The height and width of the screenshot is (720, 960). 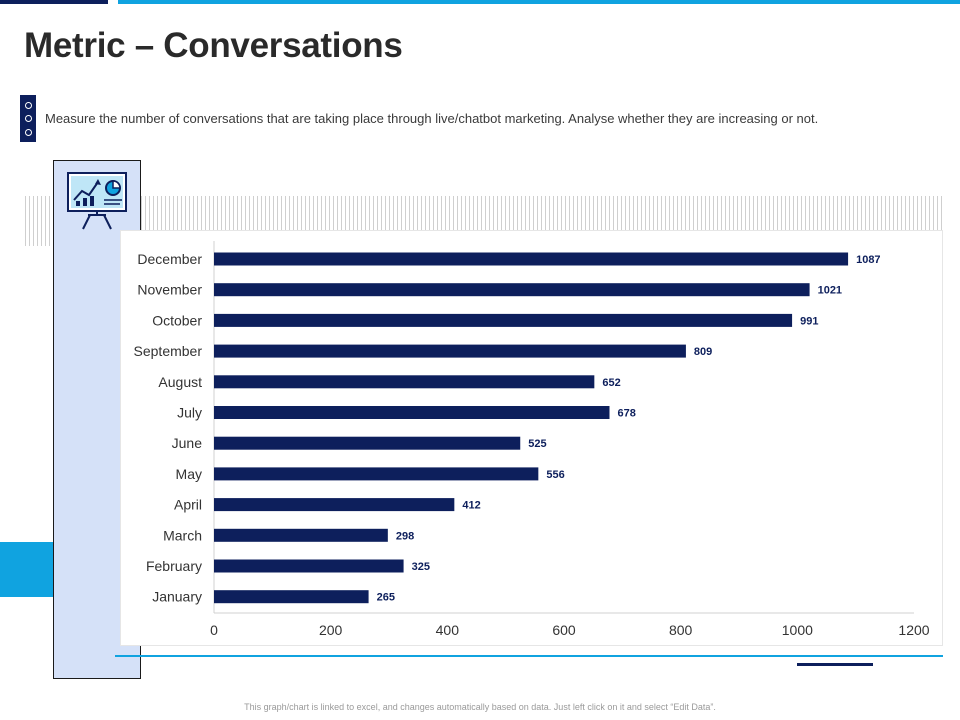 What do you see at coordinates (405, 536) in the screenshot?
I see `data-label: 298` at bounding box center [405, 536].